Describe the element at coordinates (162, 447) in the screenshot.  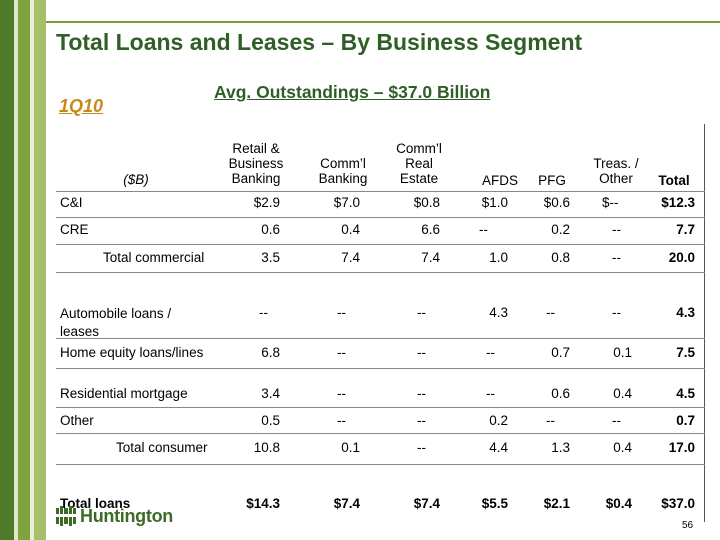
I see `row-label-subtotal: Total consumer` at that location.